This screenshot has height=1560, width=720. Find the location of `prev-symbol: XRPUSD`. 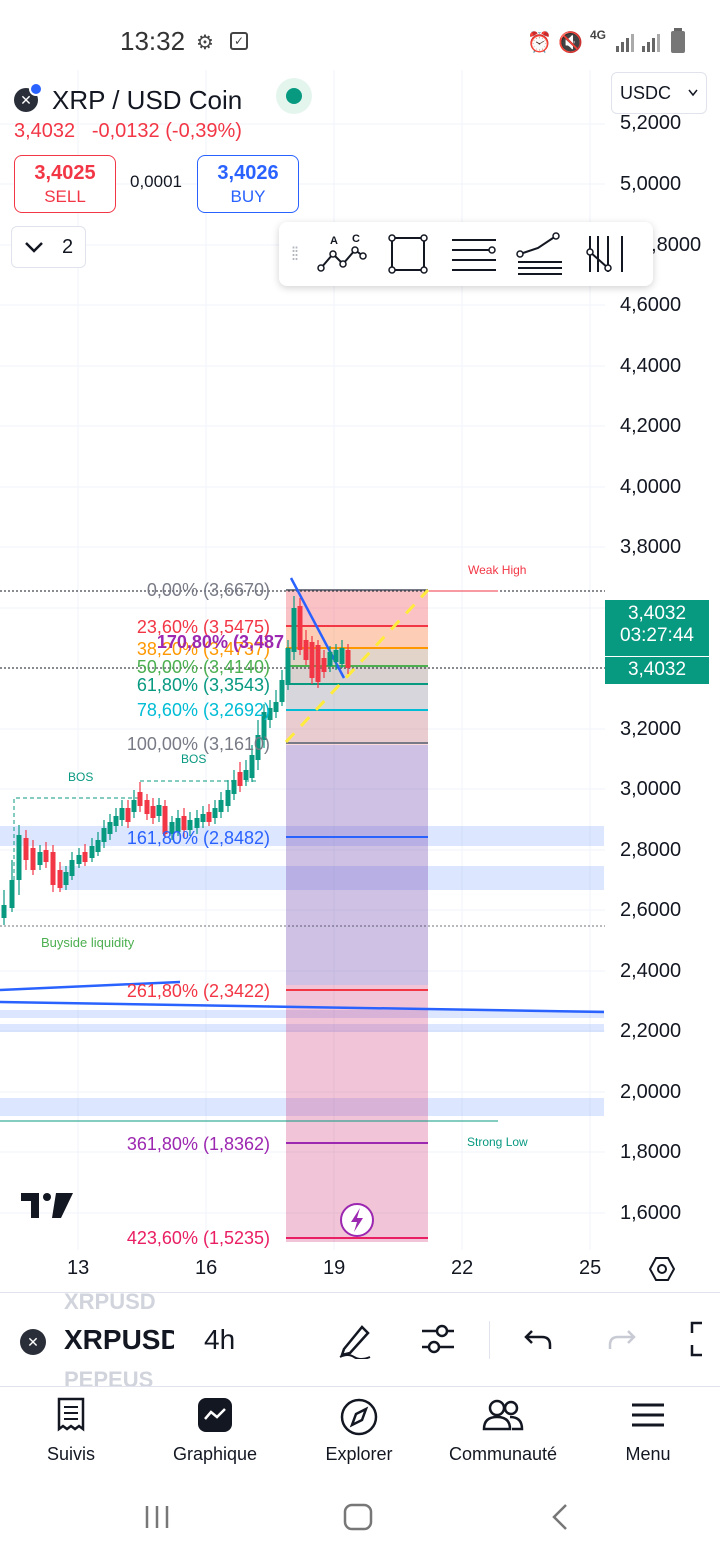

prev-symbol: XRPUSD is located at coordinates (110, 1301).